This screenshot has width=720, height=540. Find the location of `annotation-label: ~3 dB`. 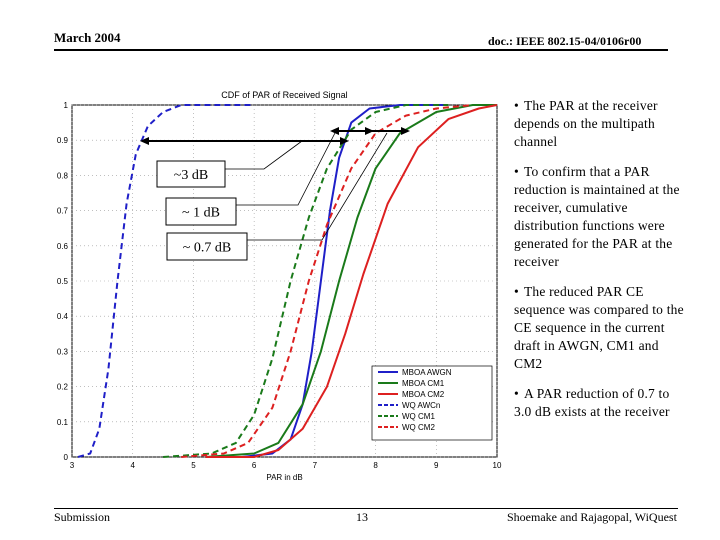

annotation-label: ~3 dB is located at coordinates (191, 175).